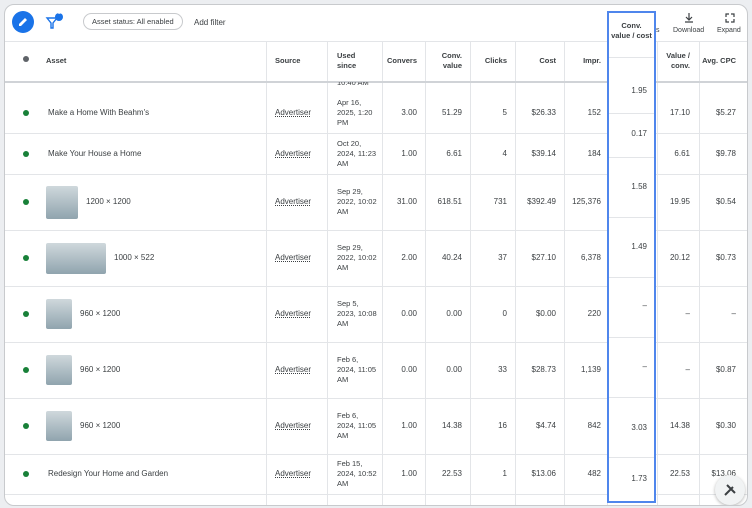 The image size is (752, 508). I want to click on used-since: Feb 6, 2024, 11:05 AM, so click(357, 369).